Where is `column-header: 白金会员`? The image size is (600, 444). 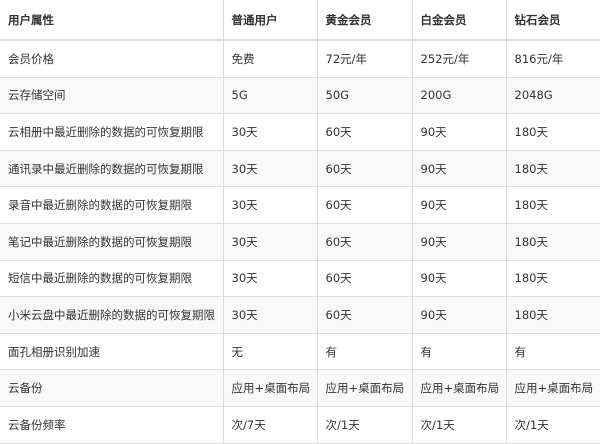 column-header: 白金会员 is located at coordinates (459, 20).